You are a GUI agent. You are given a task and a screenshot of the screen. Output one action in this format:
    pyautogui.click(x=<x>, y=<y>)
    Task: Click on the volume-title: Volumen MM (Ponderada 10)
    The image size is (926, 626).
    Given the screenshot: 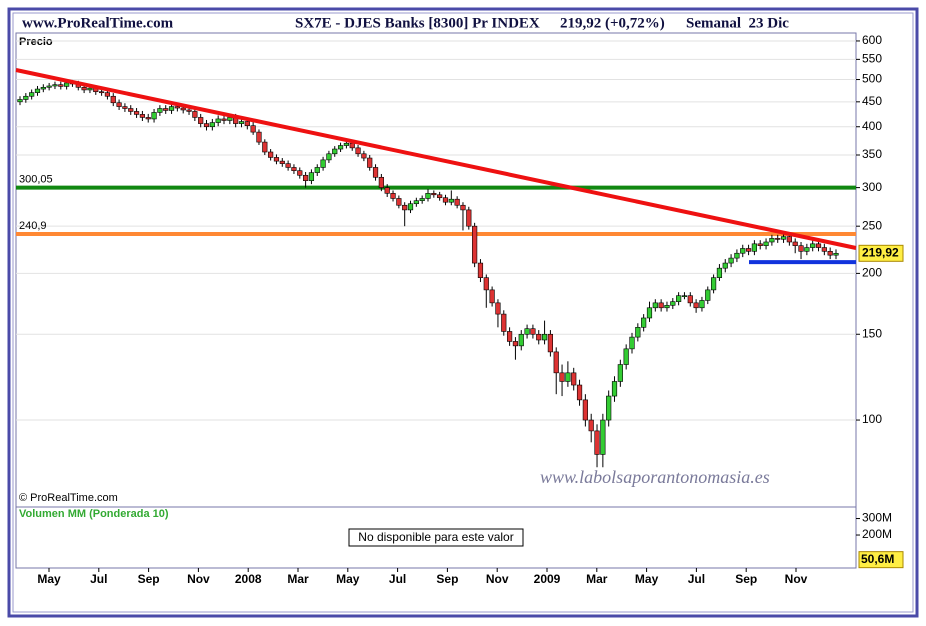 What is the action you would take?
    pyautogui.click(x=94, y=514)
    